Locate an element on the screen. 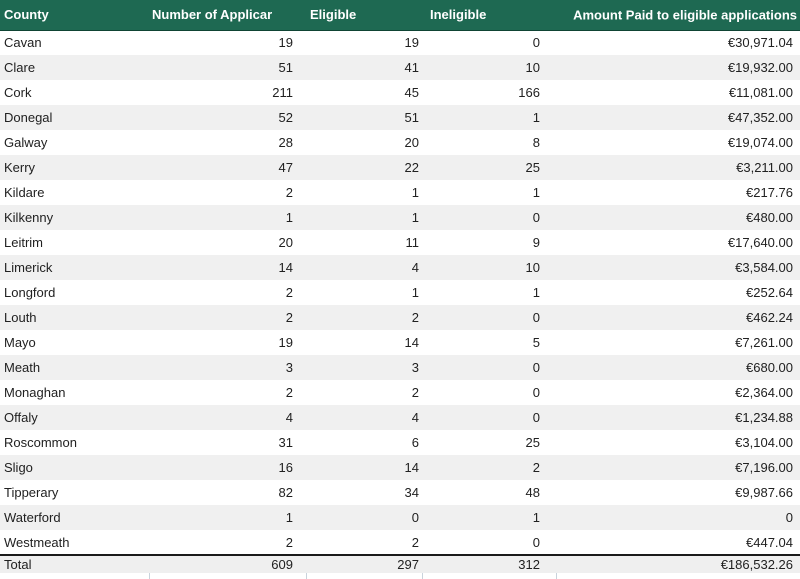  cell-county: Clare is located at coordinates (75, 67).